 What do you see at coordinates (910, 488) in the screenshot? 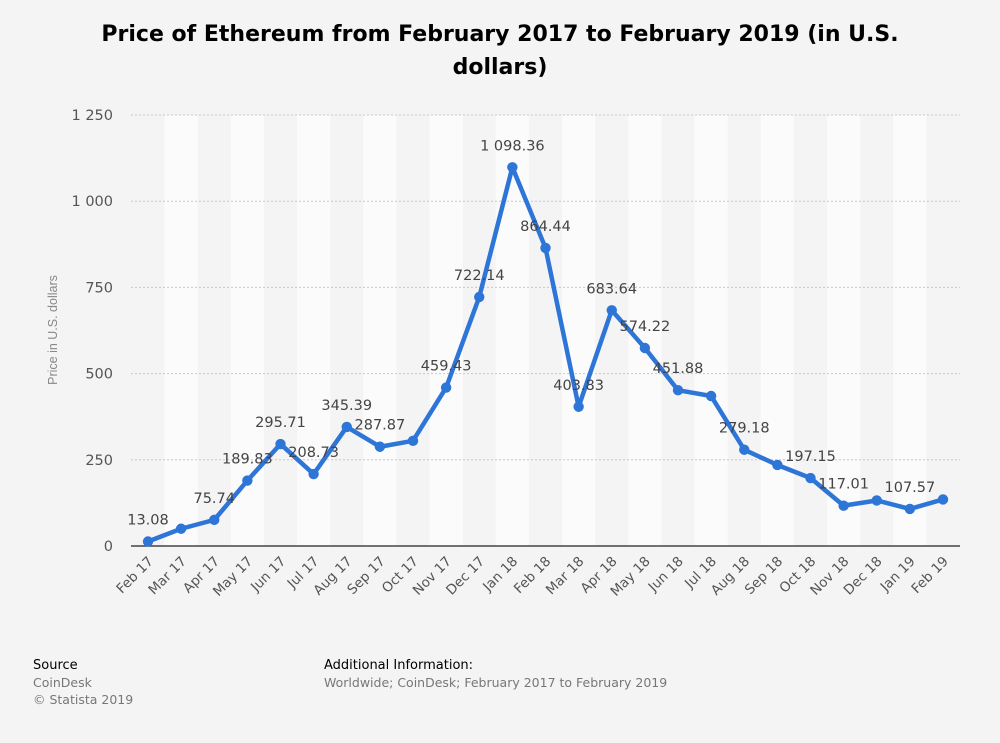
I see `data-label: 107.57` at bounding box center [910, 488].